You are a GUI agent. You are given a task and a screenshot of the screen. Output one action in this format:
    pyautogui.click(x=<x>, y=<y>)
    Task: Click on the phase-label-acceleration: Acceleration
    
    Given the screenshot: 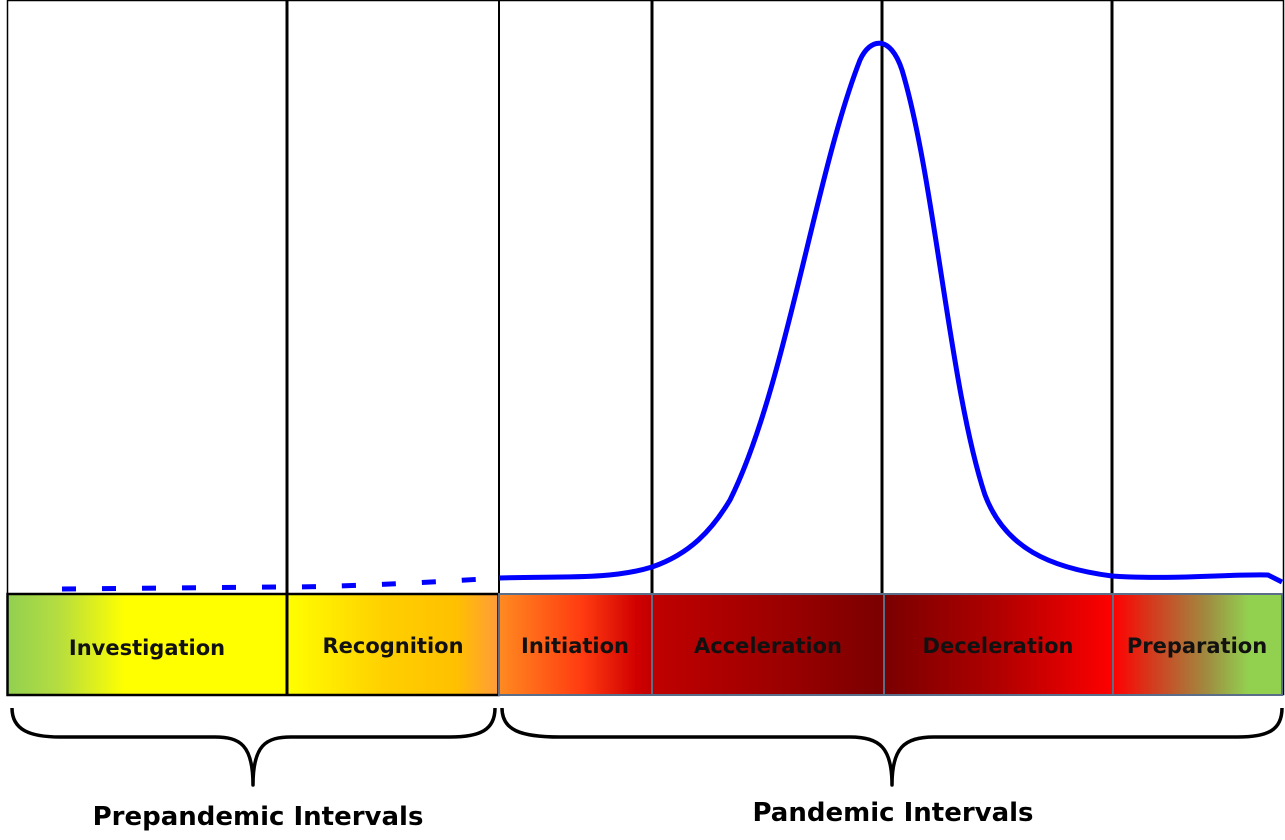 What is the action you would take?
    pyautogui.click(x=768, y=646)
    